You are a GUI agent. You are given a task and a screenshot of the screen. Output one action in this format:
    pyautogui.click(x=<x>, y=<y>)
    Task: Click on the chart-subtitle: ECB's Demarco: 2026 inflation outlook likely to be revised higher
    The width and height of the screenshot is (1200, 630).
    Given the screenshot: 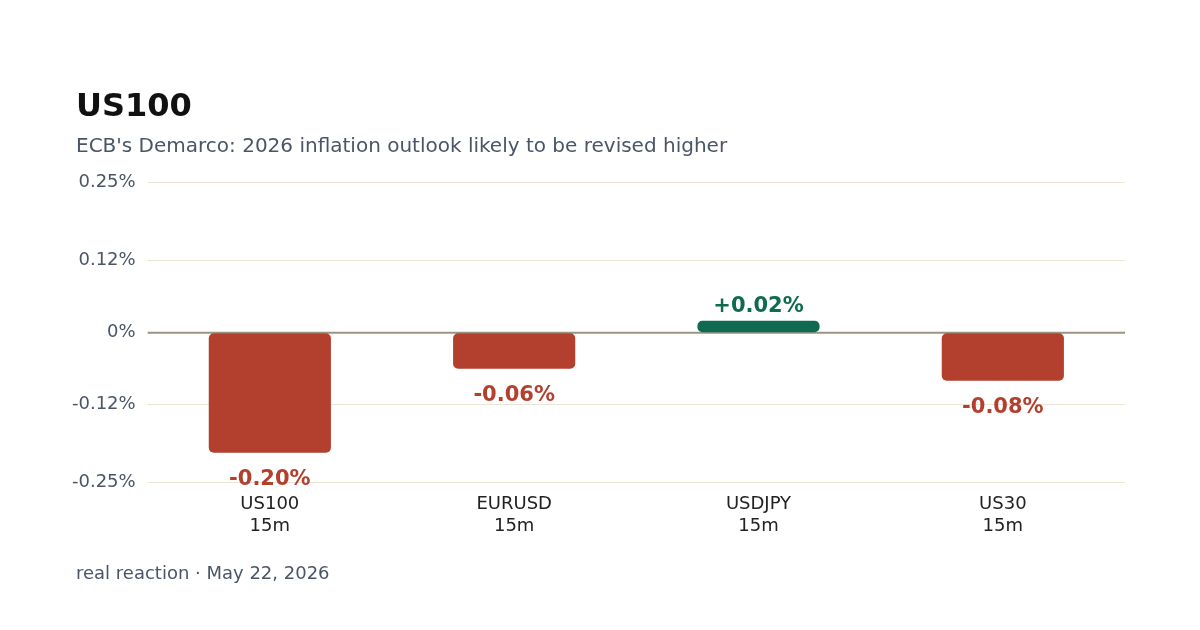 What is the action you would take?
    pyautogui.click(x=402, y=145)
    